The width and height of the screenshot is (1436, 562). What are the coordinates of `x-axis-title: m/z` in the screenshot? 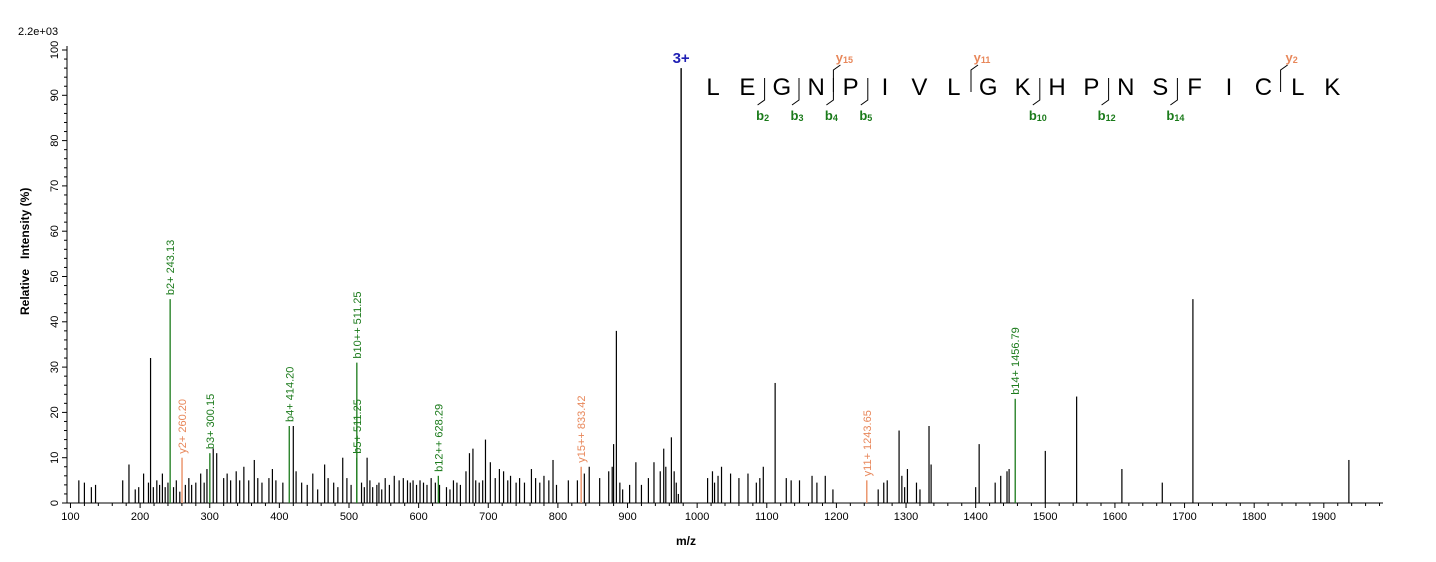 It's located at (686, 541).